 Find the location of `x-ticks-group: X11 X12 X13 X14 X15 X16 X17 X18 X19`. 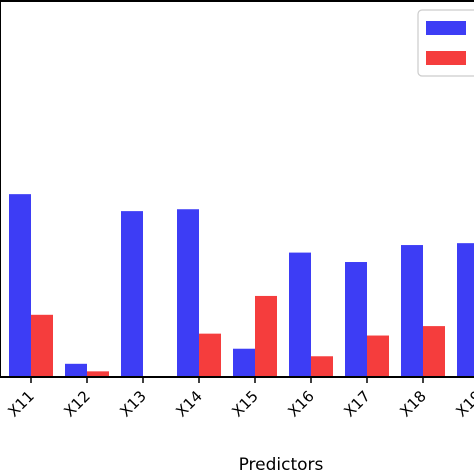

x-ticks-group: X11 X12 X13 X14 X15 X16 X17 X18 X19 is located at coordinates (239, 399).